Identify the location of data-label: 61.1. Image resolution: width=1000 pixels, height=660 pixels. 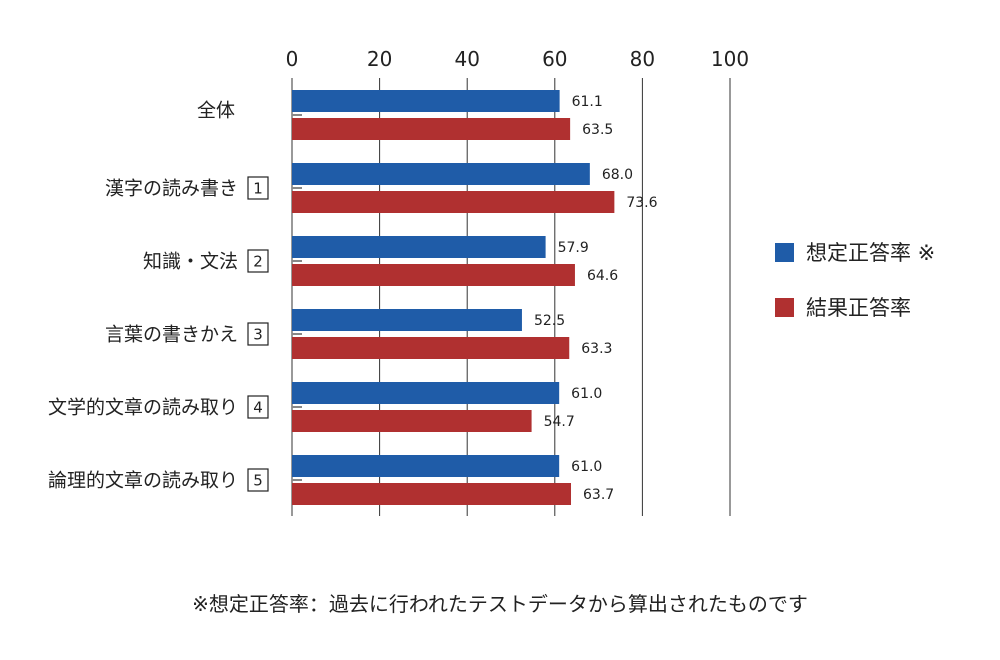
(587, 102).